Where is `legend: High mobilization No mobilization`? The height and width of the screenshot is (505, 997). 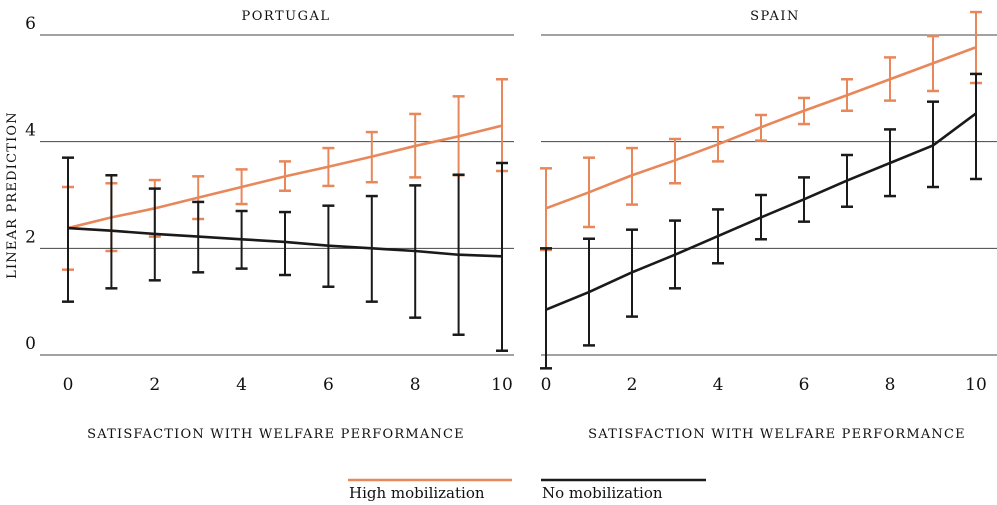
legend: High mobilization No mobilization is located at coordinates (527, 490).